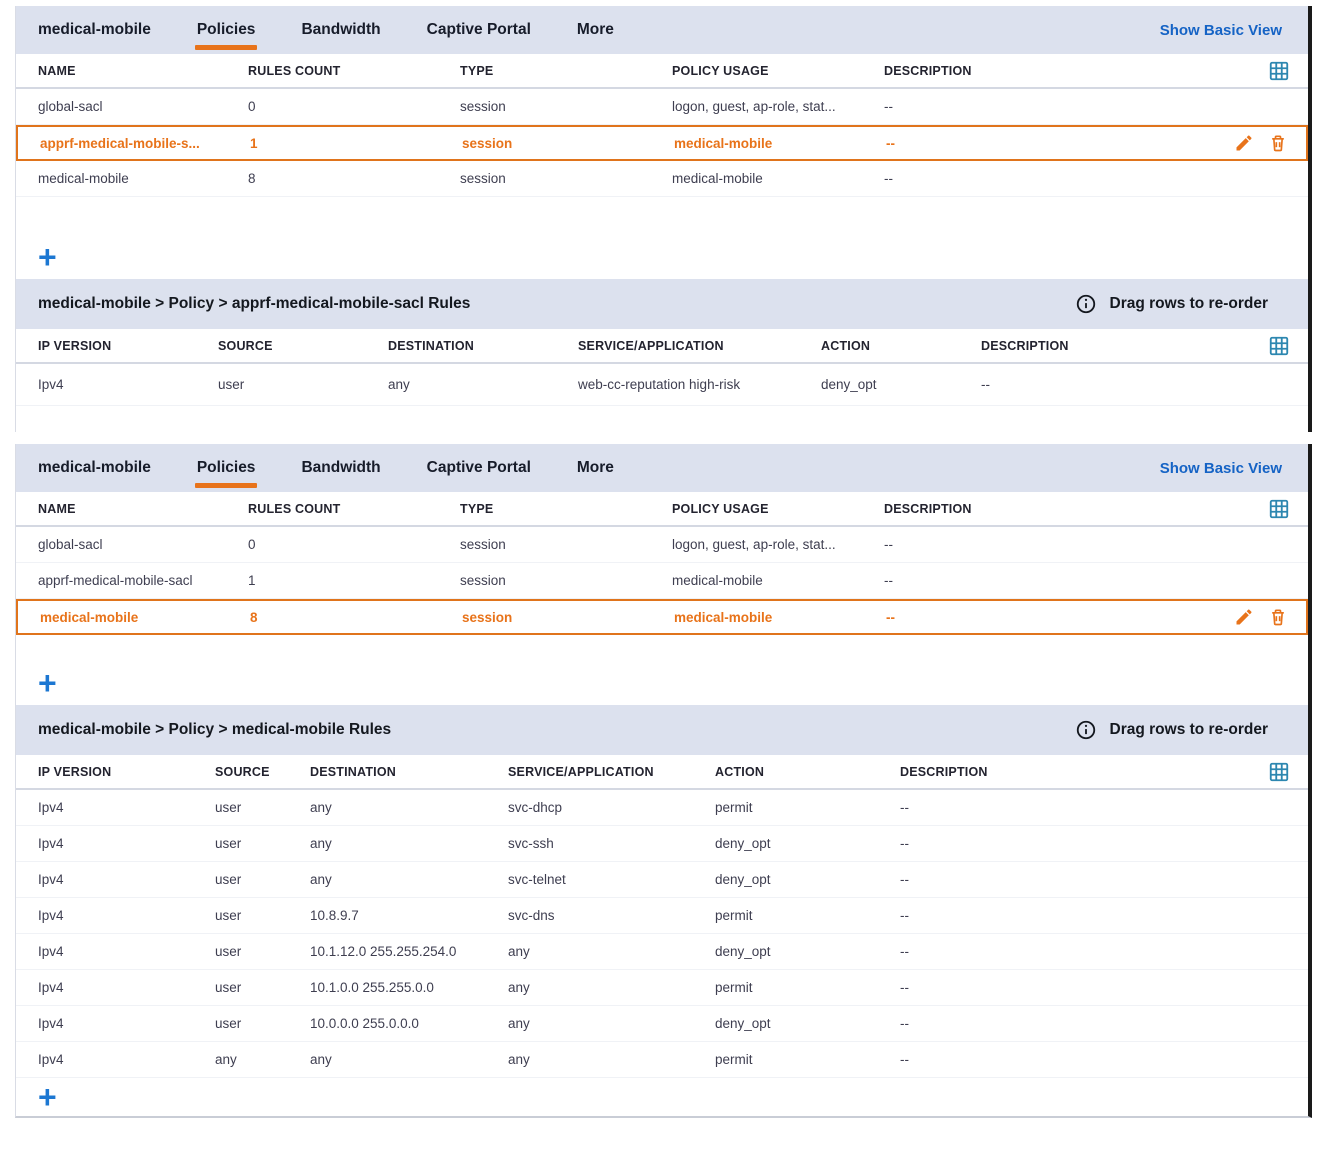  What do you see at coordinates (662, 916) in the screenshot?
I see `rule-row: Ipv4 user 10.8.9.7 svc-dns permit --` at bounding box center [662, 916].